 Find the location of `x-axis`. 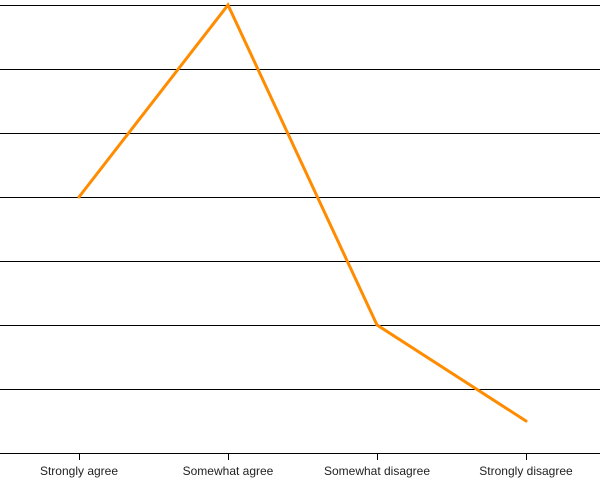

x-axis is located at coordinates (300, 456).